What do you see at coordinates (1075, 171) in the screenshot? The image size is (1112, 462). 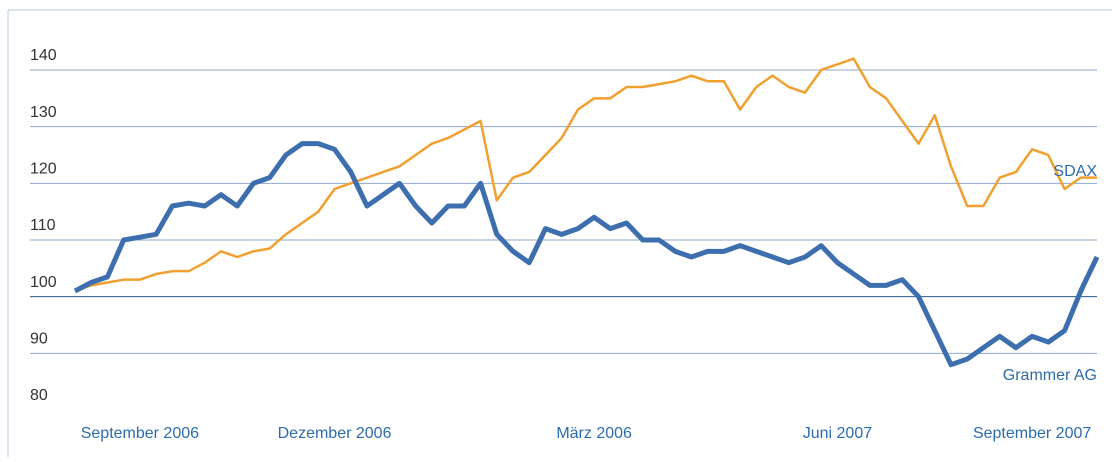 I see `series-label: SDAX` at bounding box center [1075, 171].